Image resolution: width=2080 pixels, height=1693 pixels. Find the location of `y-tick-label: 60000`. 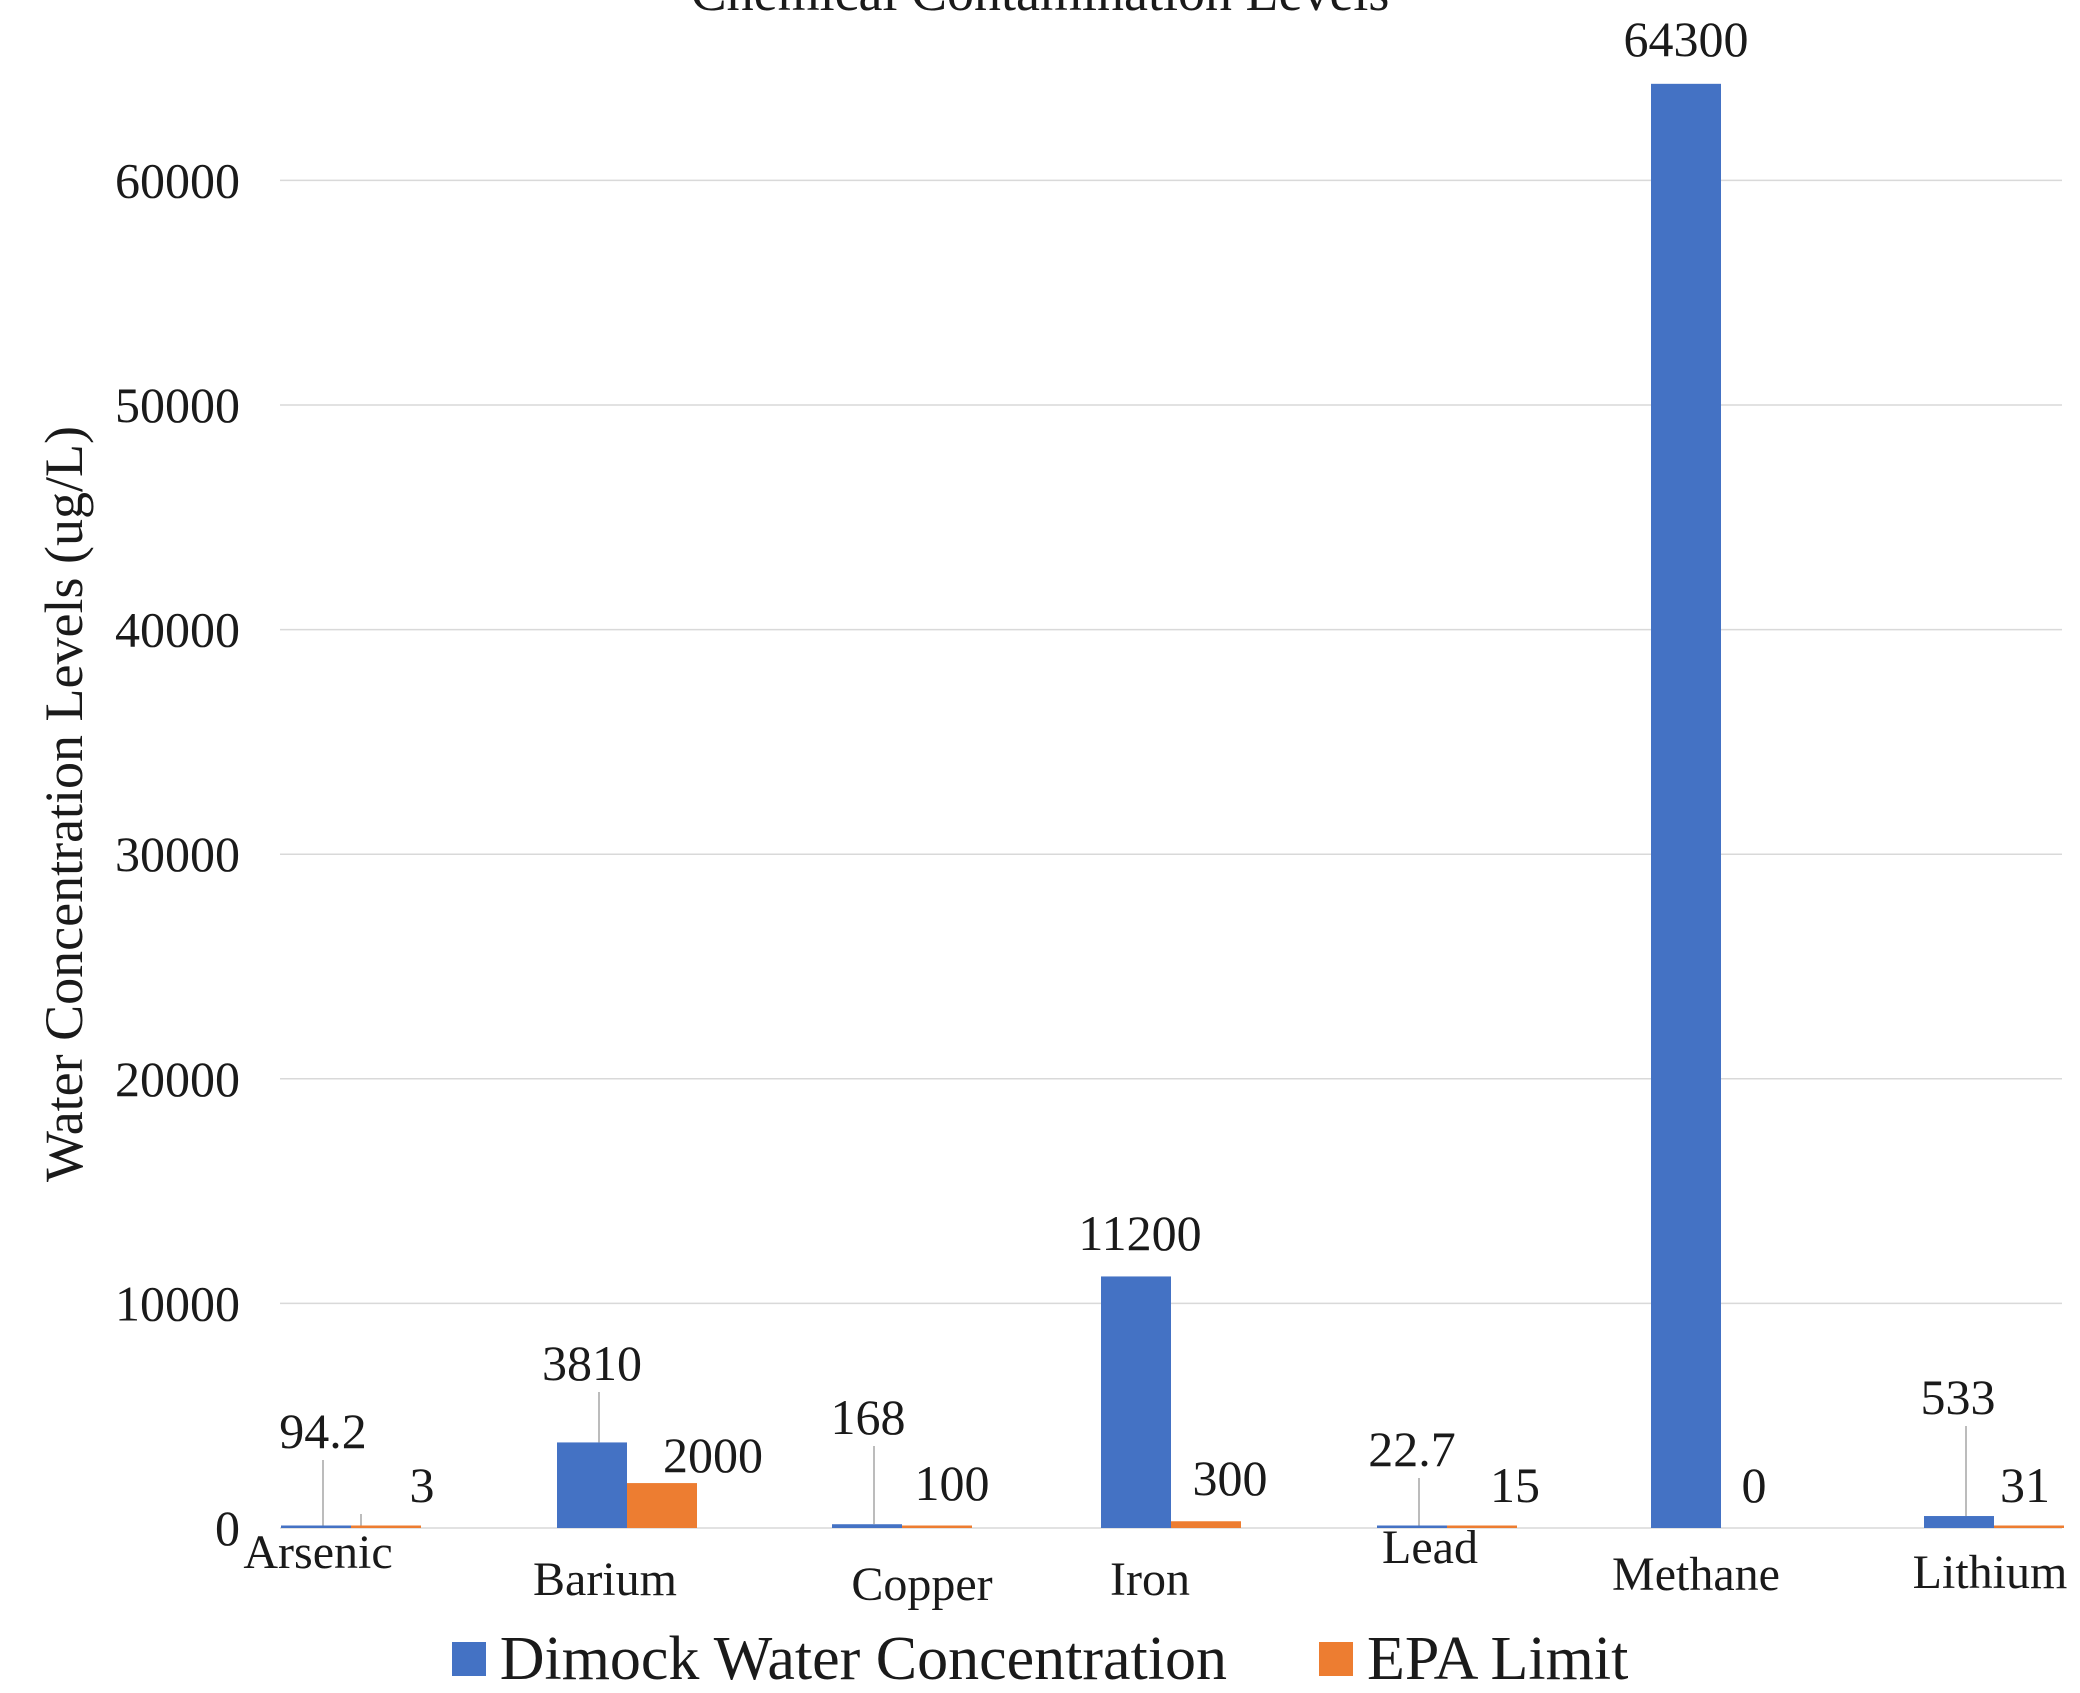

y-tick-label: 60000 is located at coordinates (177, 180).